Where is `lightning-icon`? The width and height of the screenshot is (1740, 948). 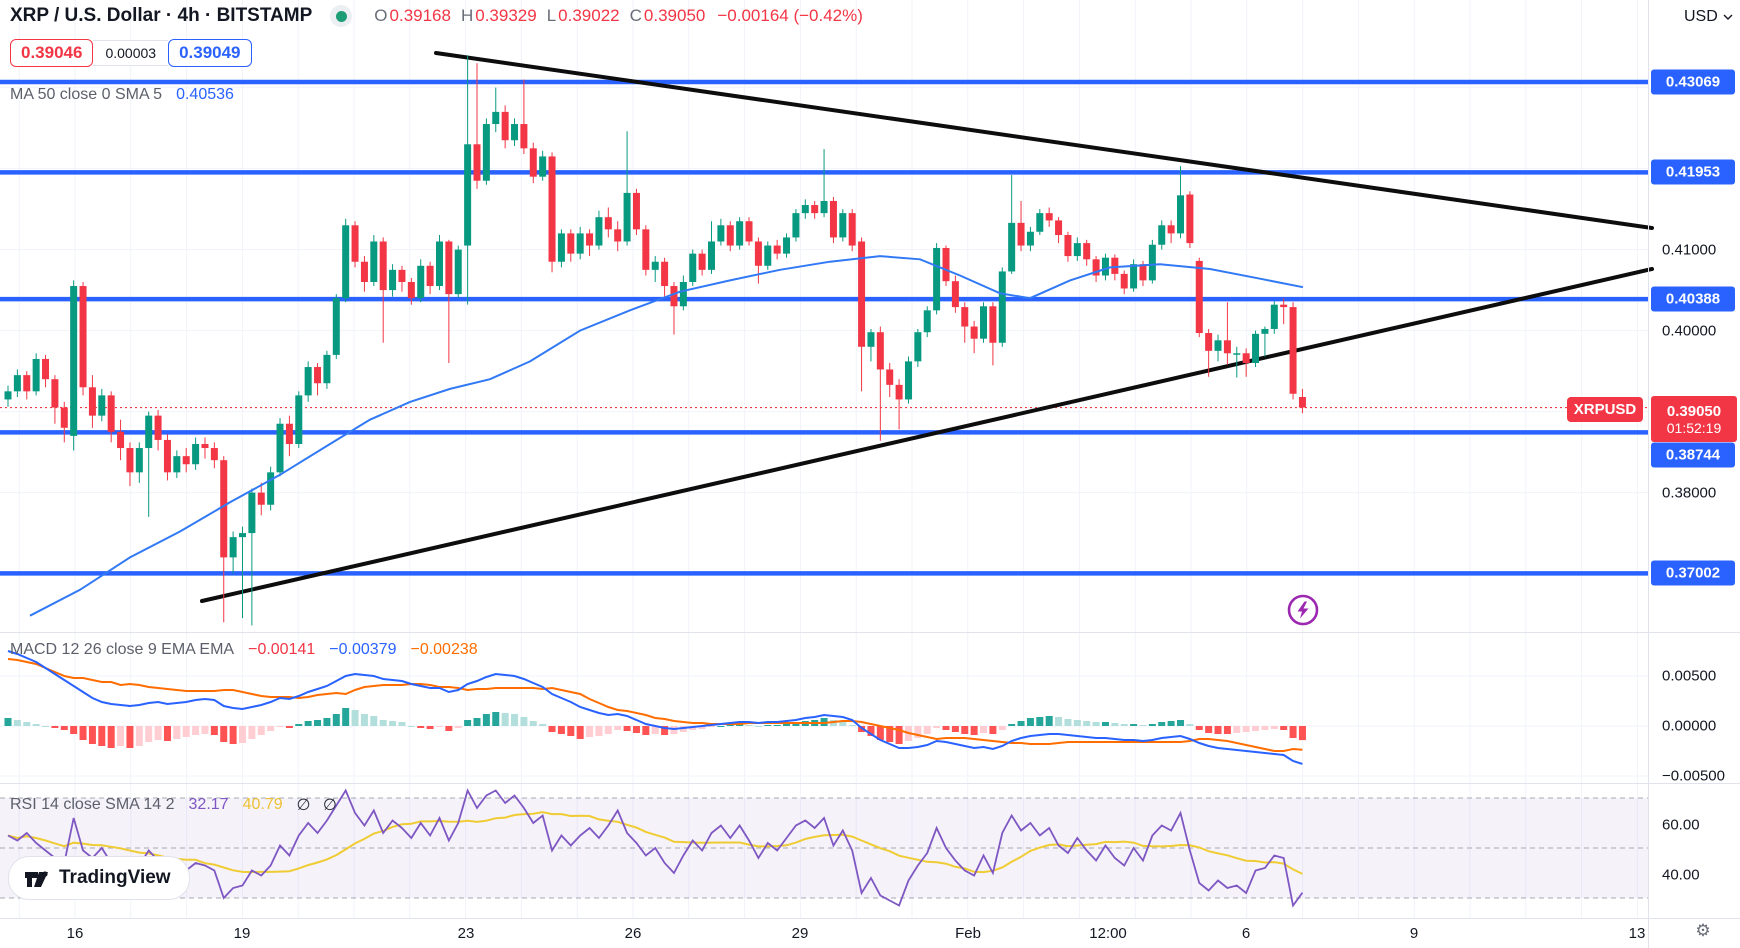
lightning-icon is located at coordinates (1303, 610).